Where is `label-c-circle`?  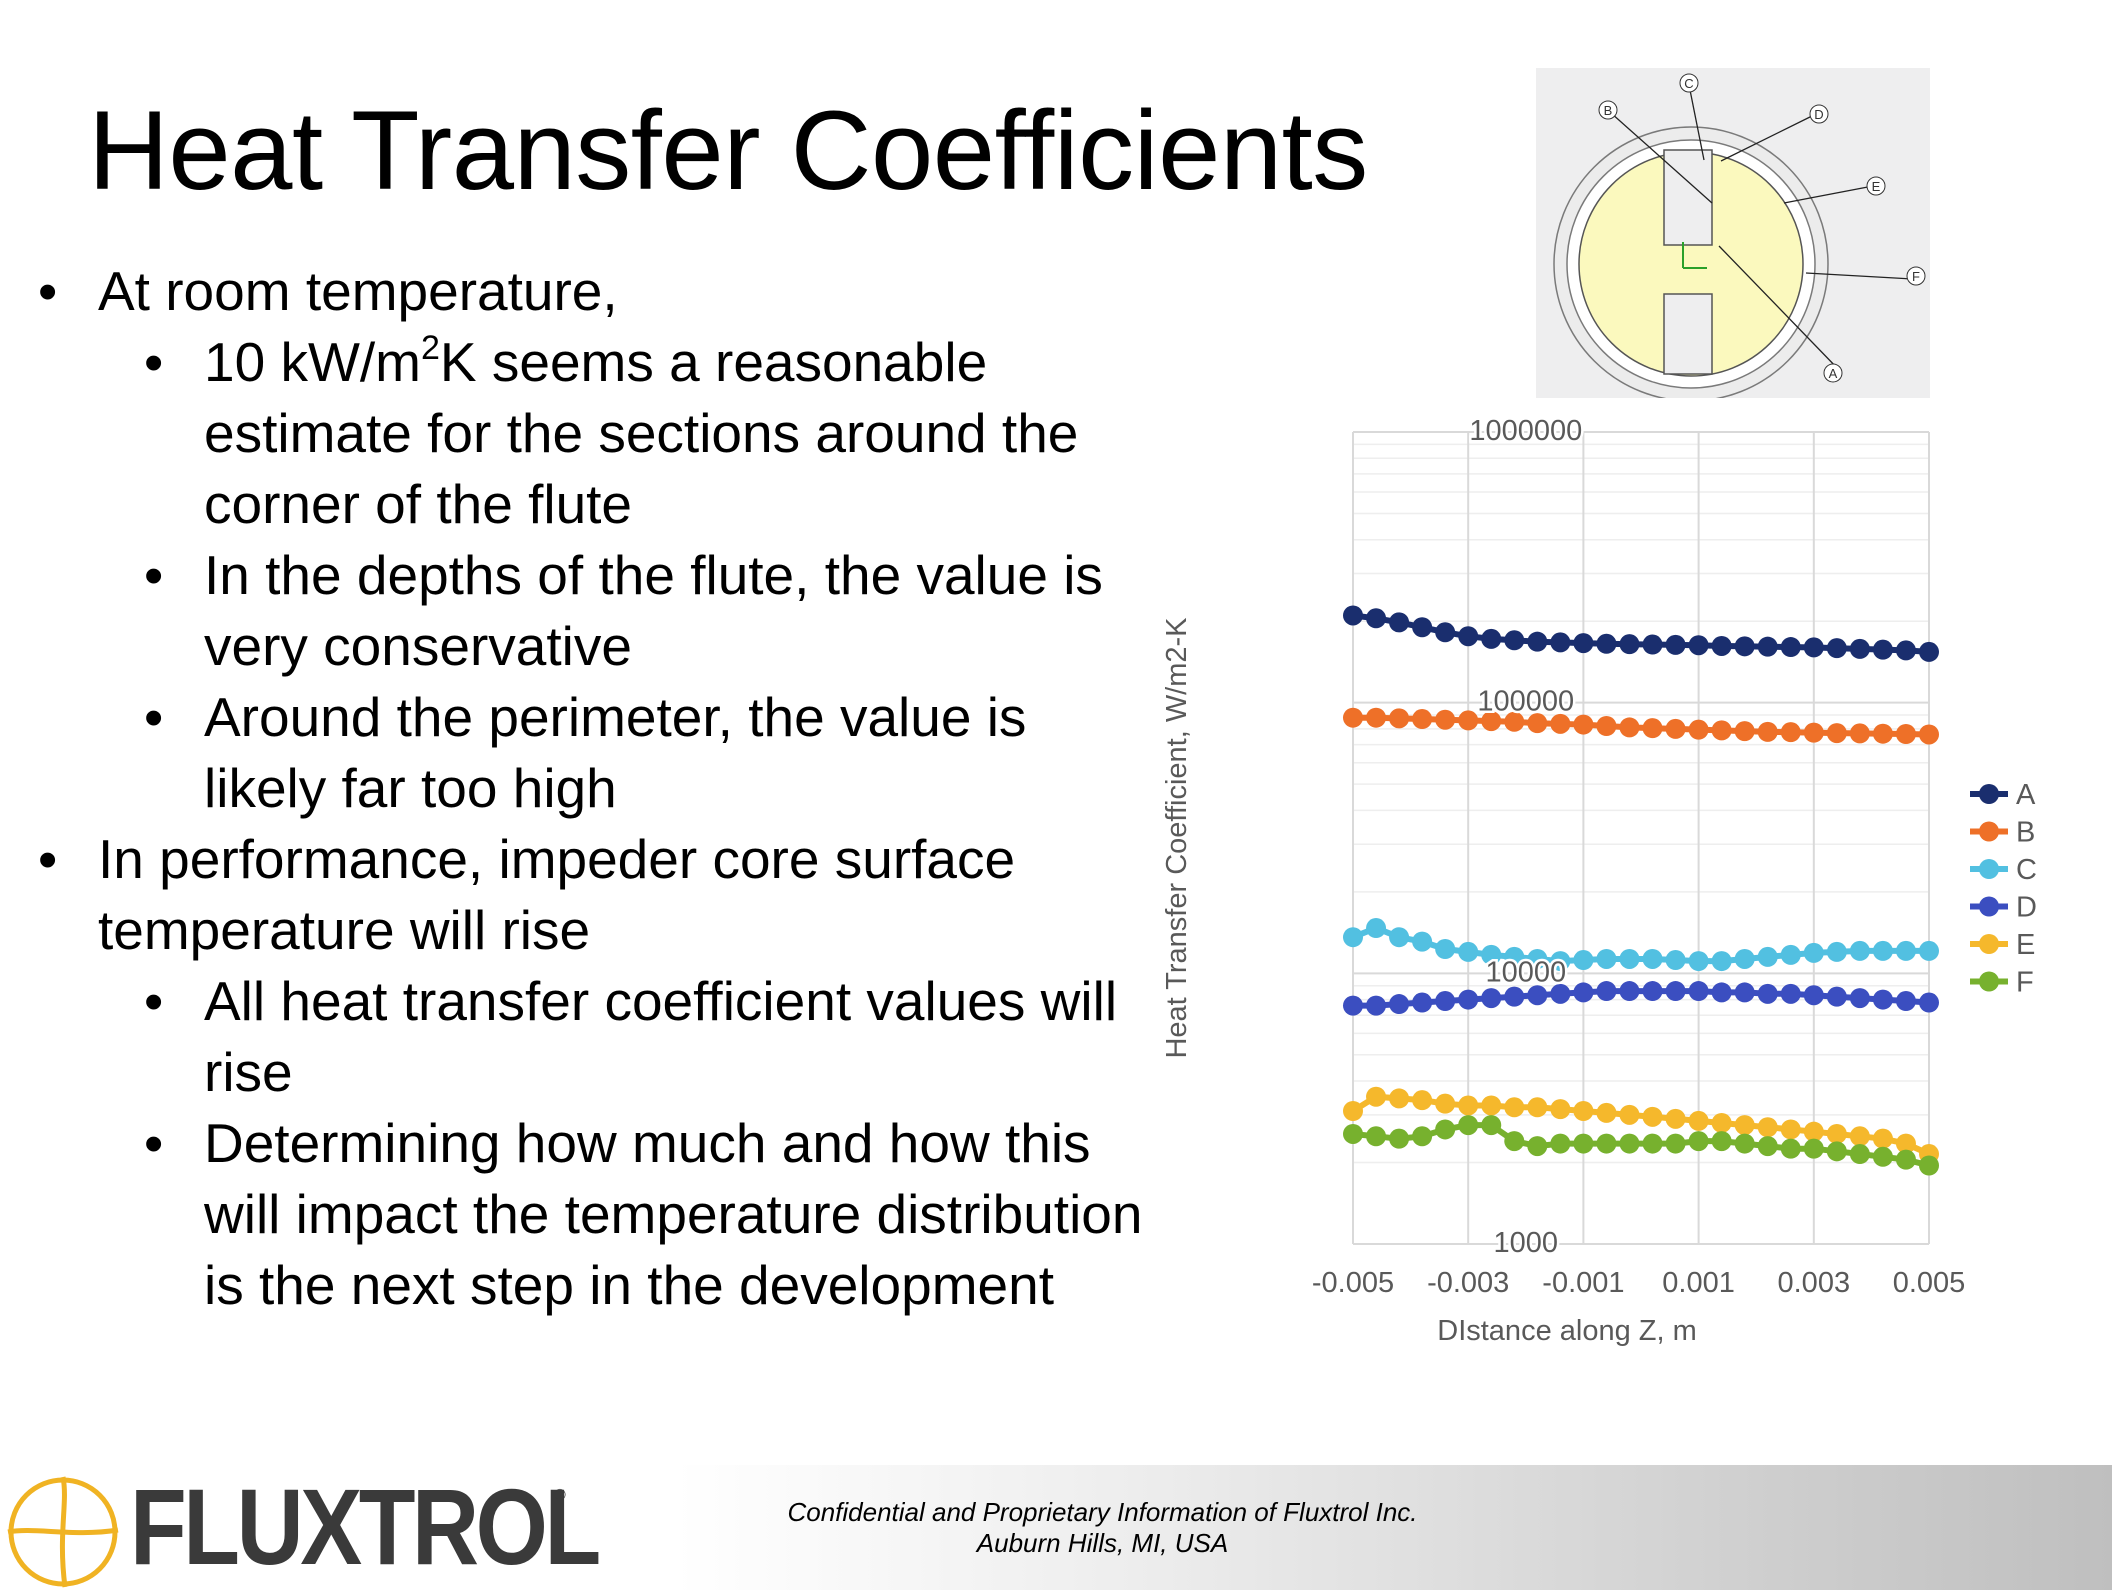
label-c-circle is located at coordinates (1689, 83).